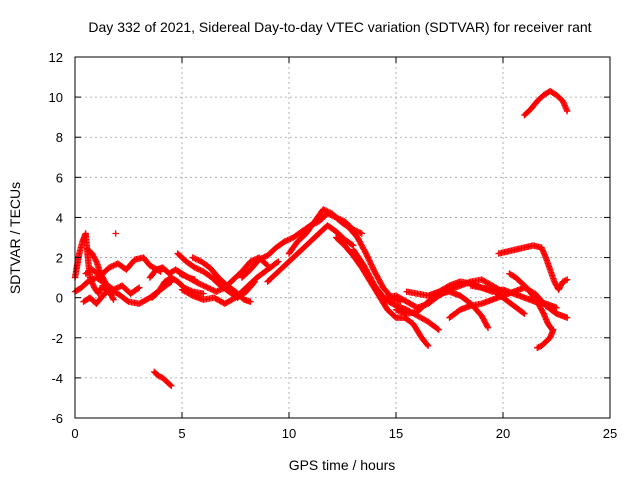 The height and width of the screenshot is (480, 640). Describe the element at coordinates (396, 433) in the screenshot. I see `x-tick-label: 15` at that location.